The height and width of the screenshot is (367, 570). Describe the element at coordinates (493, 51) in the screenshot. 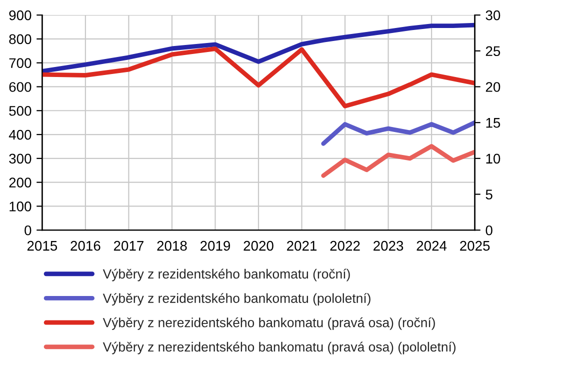

I see `y2-tick-label: 25` at that location.